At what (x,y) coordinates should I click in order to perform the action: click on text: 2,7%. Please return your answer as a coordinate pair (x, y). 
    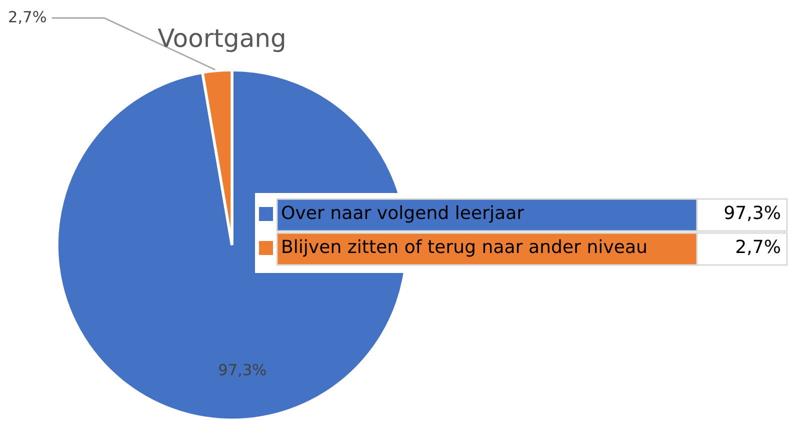
    Looking at the image, I should click on (758, 248).